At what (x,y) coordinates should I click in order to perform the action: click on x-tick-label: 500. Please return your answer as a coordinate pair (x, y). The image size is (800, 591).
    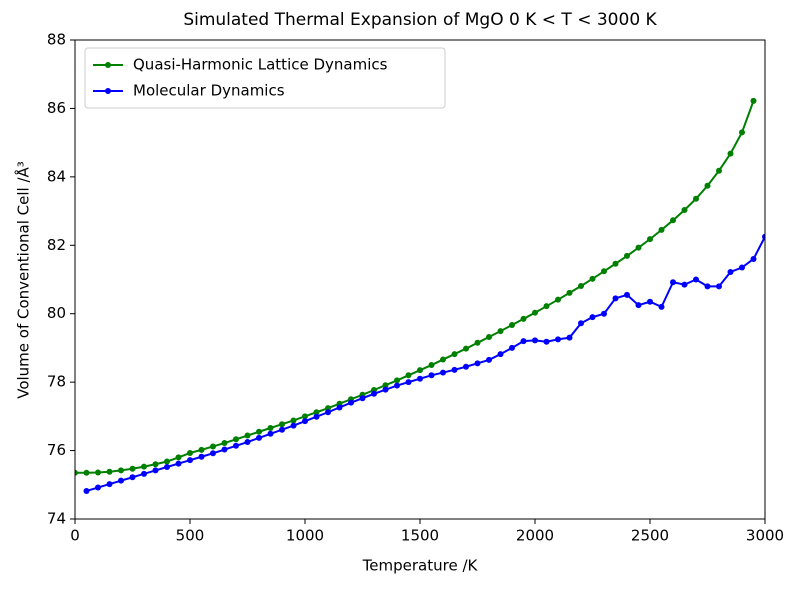
    Looking at the image, I should click on (190, 536).